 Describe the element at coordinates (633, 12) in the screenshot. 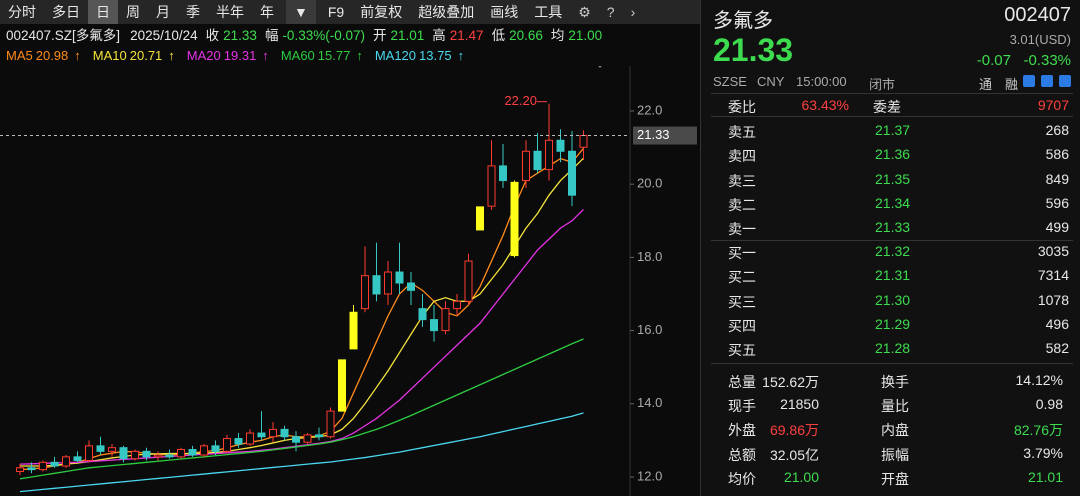

I see `tool-icon: ›` at that location.